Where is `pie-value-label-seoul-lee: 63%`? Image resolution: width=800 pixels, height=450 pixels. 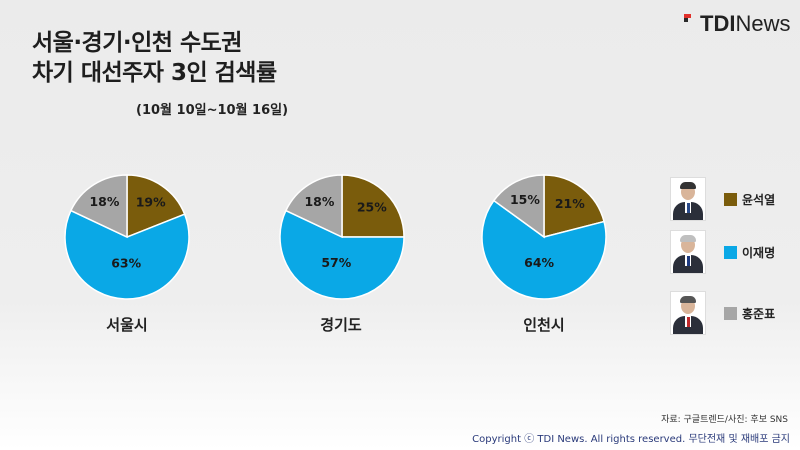
pie-value-label-seoul-lee: 63% is located at coordinates (126, 263).